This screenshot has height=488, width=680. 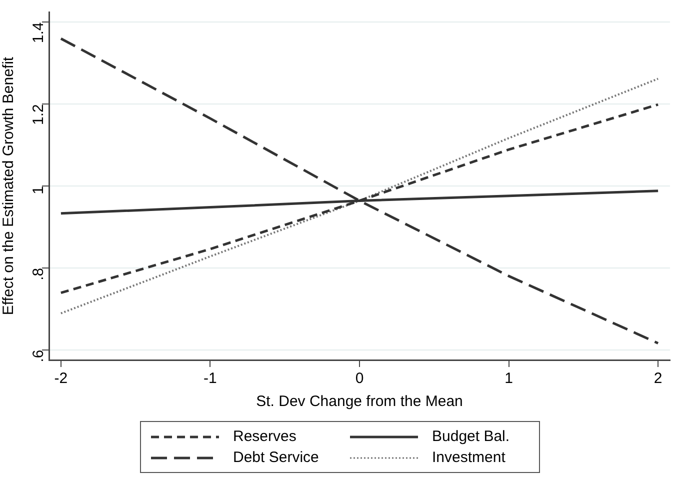 I want to click on y-tick-label: .8, so click(x=39, y=274).